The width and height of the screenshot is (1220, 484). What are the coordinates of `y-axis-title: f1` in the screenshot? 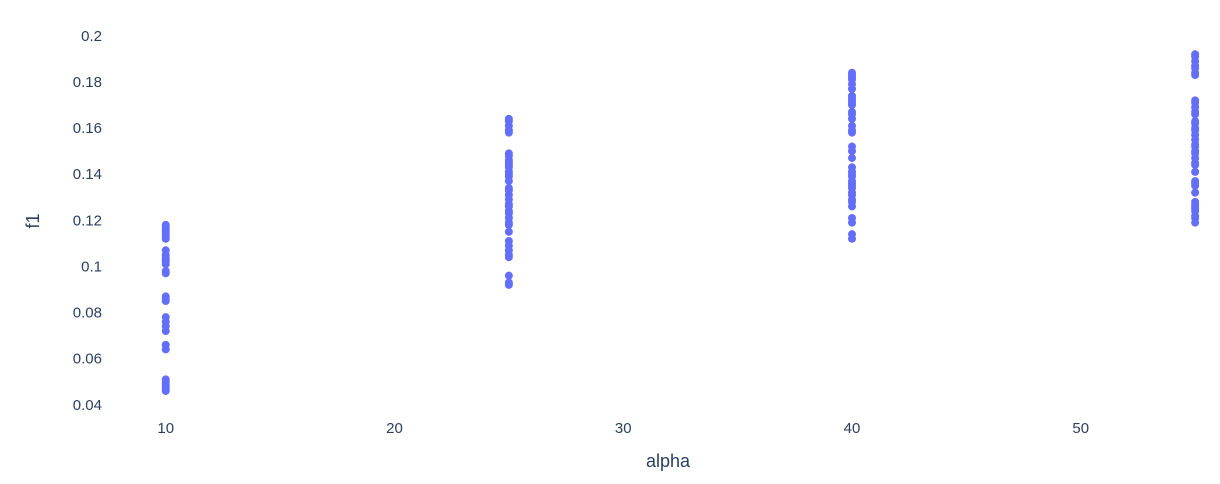 It's located at (33, 220).